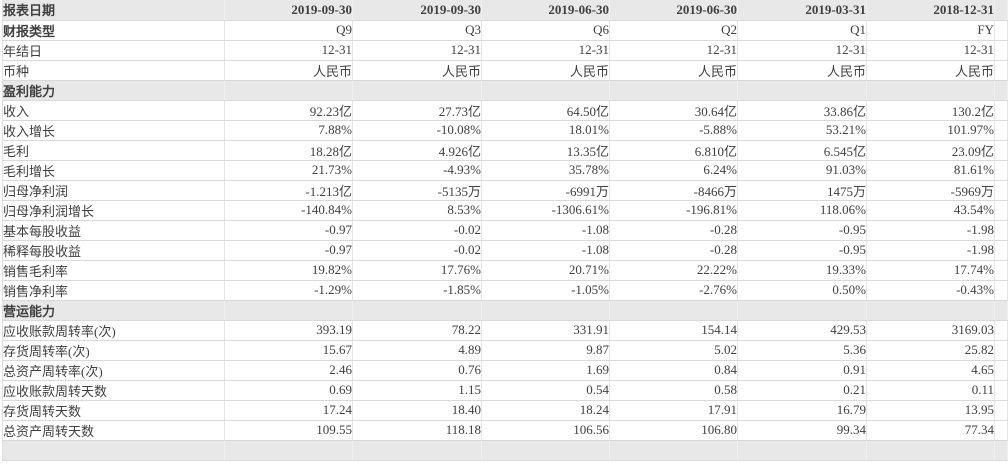 Image resolution: width=1008 pixels, height=464 pixels. Describe the element at coordinates (505, 450) in the screenshot. I see `clipped-bottom-band-row` at that location.